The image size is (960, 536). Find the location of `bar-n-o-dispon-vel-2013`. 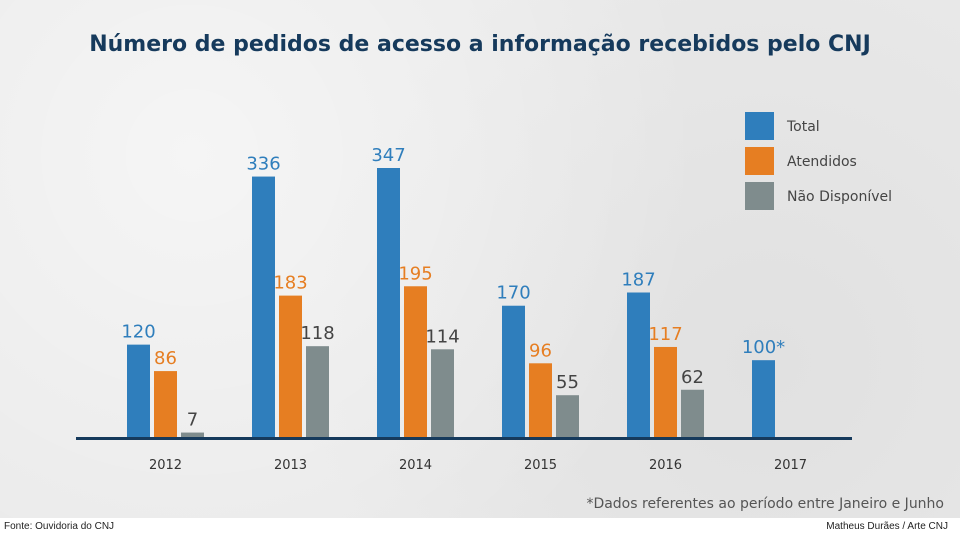

bar-n-o-dispon-vel-2013 is located at coordinates (317, 392).